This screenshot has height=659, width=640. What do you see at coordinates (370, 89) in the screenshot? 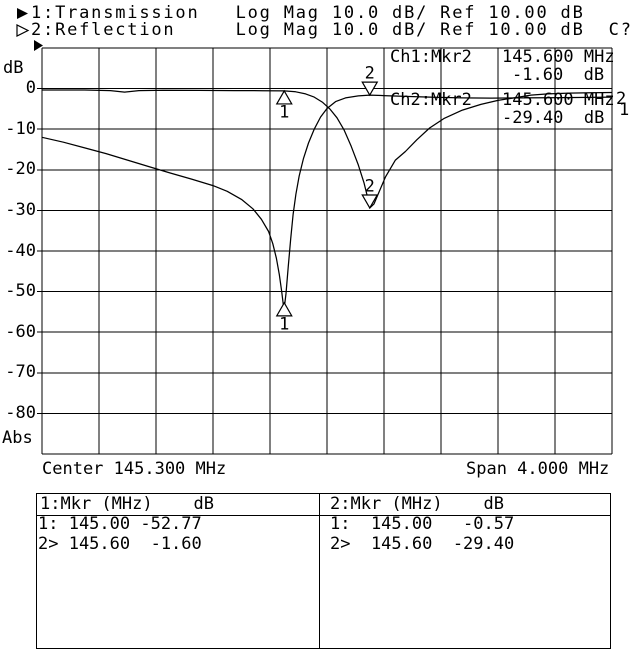
I see `marker-2-ch1-icon` at bounding box center [370, 89].